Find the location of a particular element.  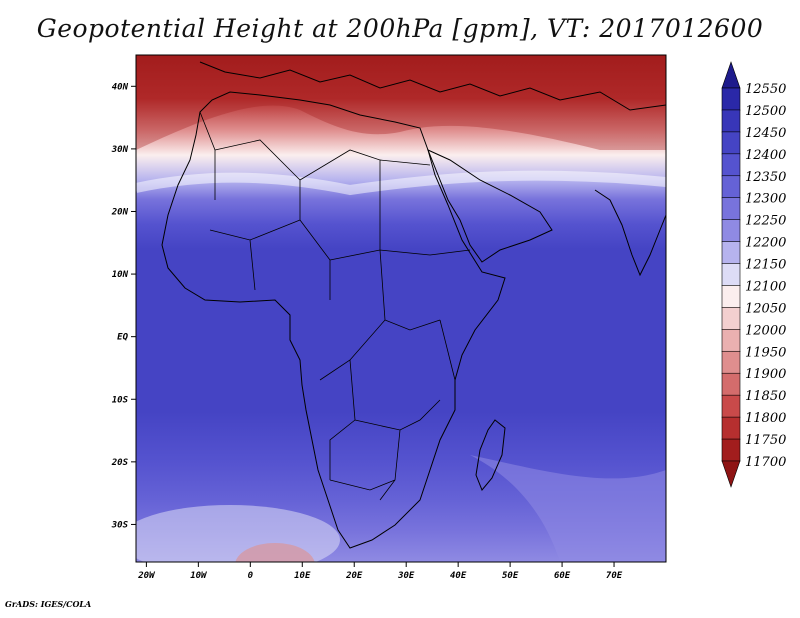

arabian-peninsula-coastline is located at coordinates (490, 206).